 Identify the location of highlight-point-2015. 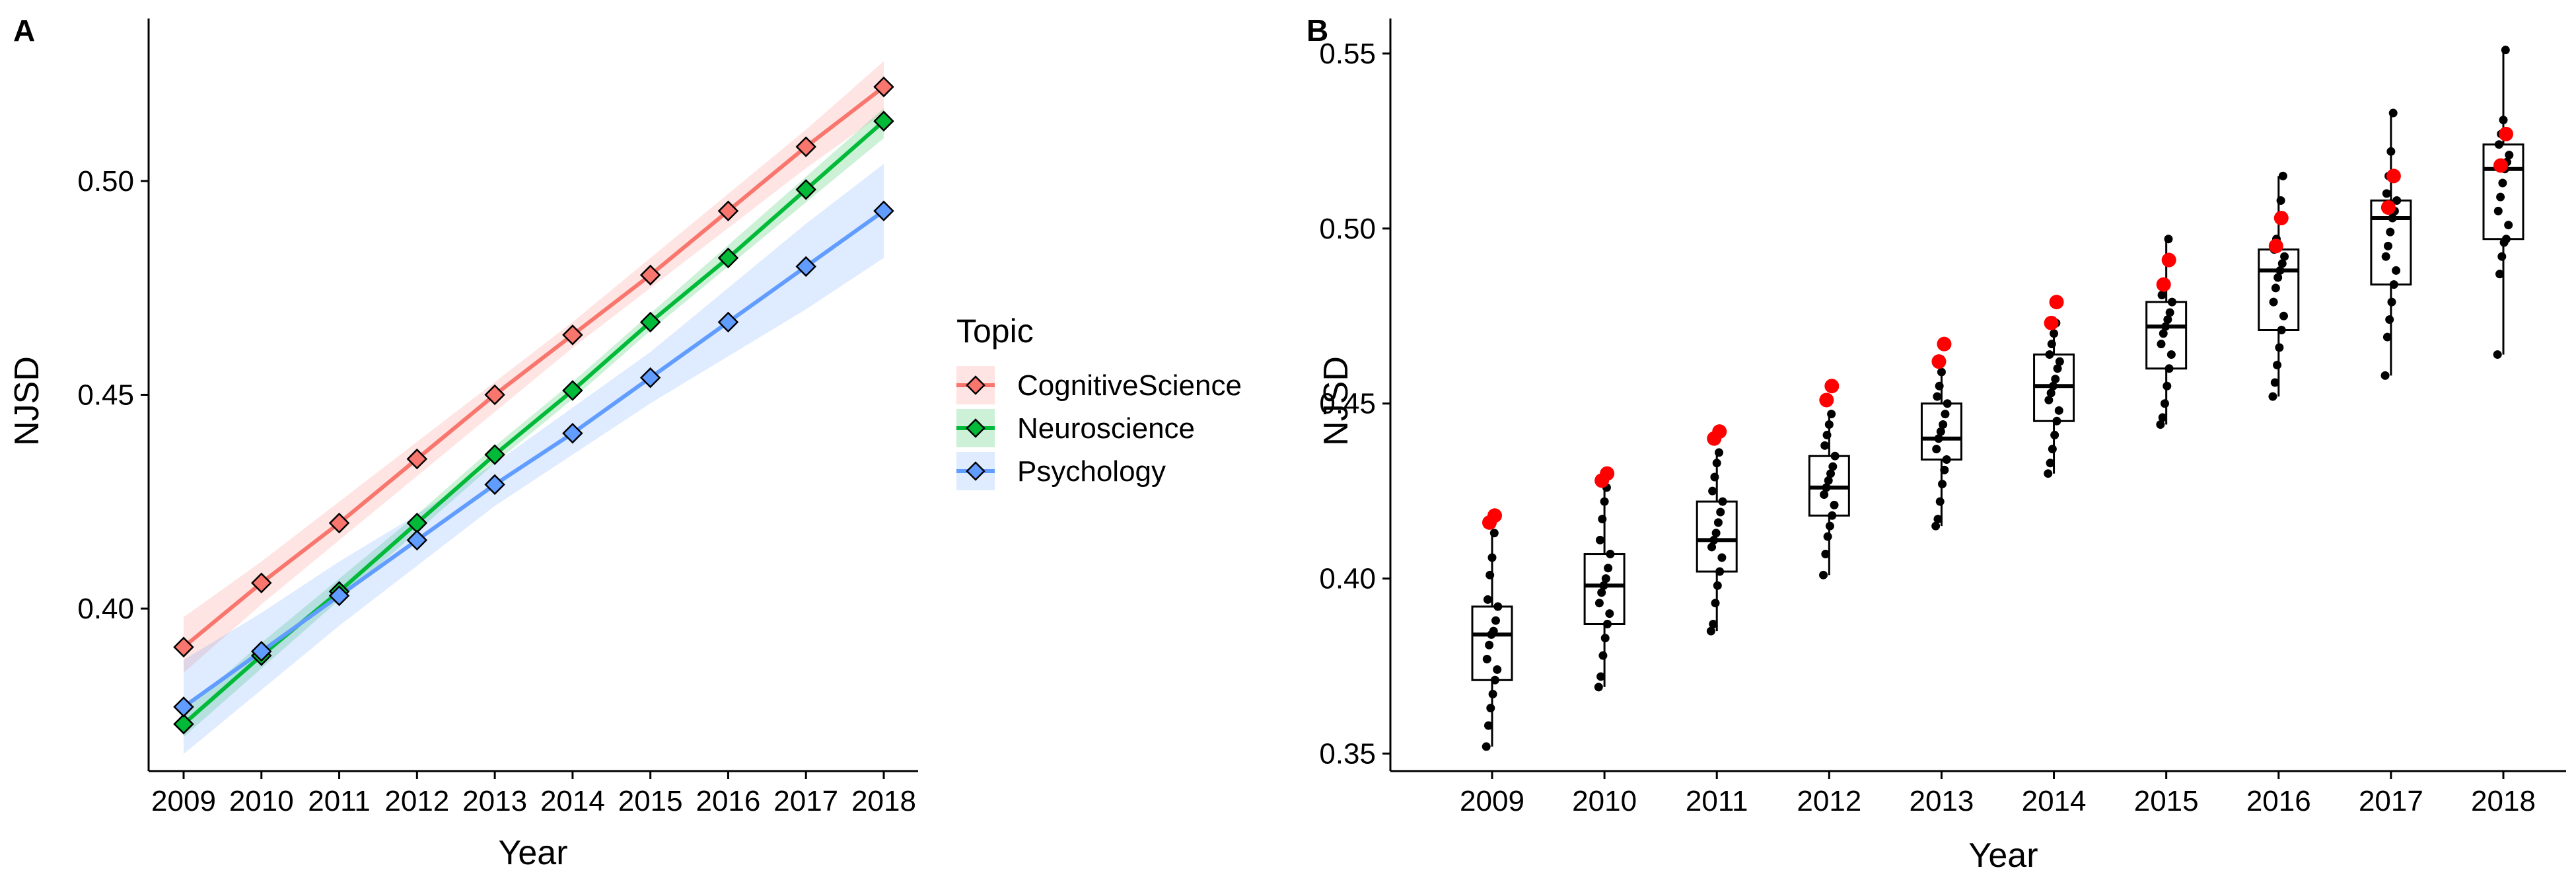
(2168, 260).